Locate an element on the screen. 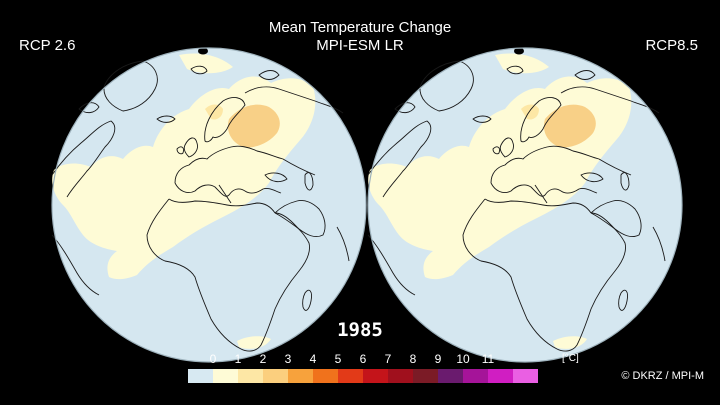 This screenshot has width=720, height=405. title-line-2: MPI-ESM LR is located at coordinates (360, 45).